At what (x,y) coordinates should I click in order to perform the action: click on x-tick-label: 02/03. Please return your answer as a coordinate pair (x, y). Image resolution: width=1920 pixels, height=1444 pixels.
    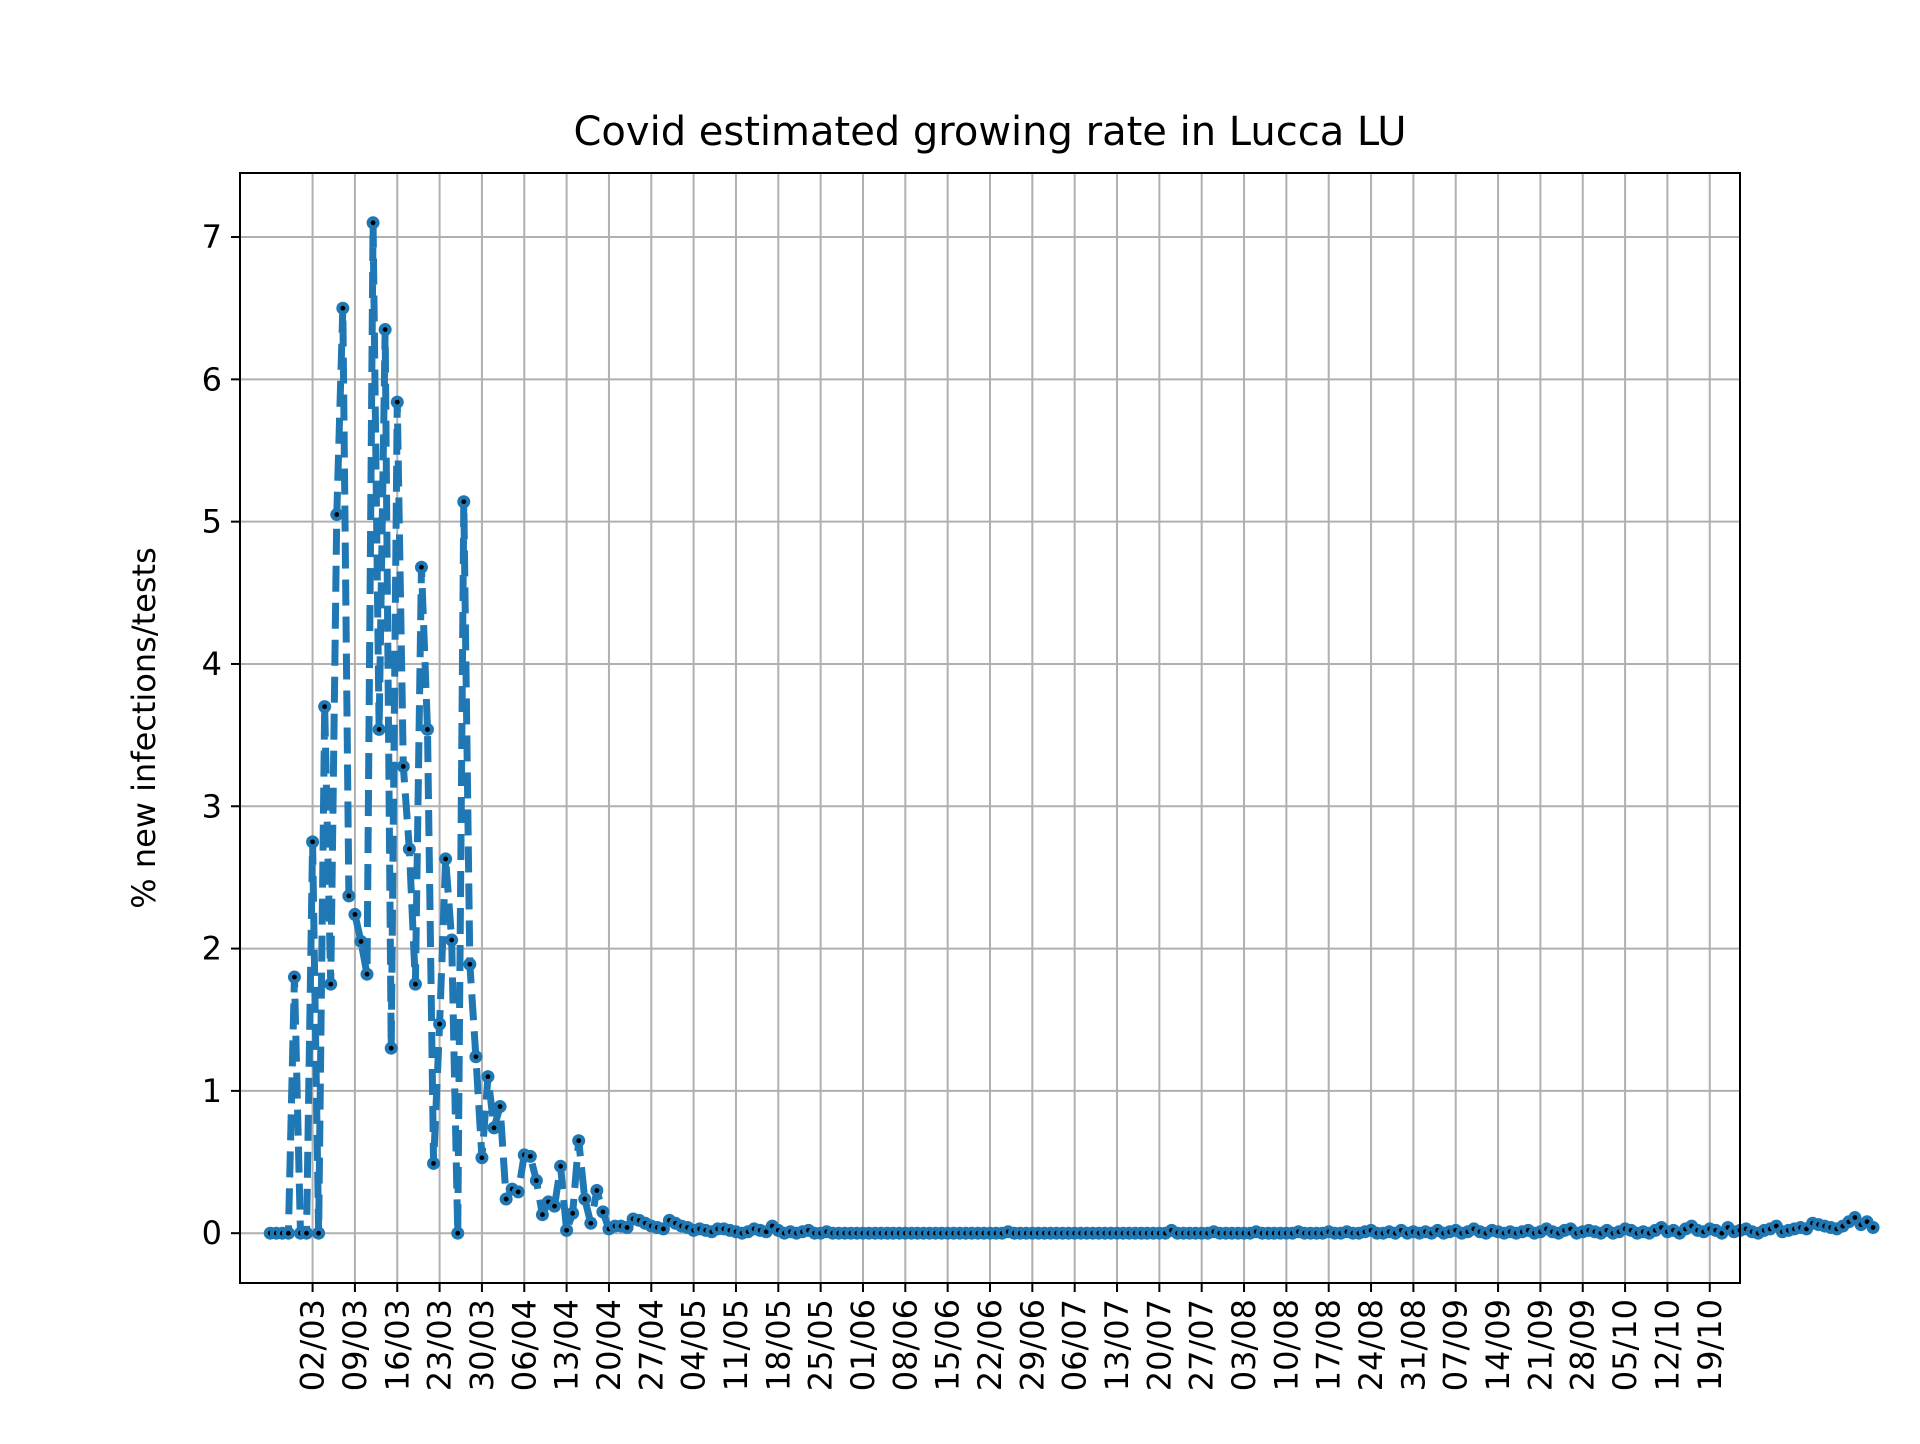
    Looking at the image, I should click on (313, 1345).